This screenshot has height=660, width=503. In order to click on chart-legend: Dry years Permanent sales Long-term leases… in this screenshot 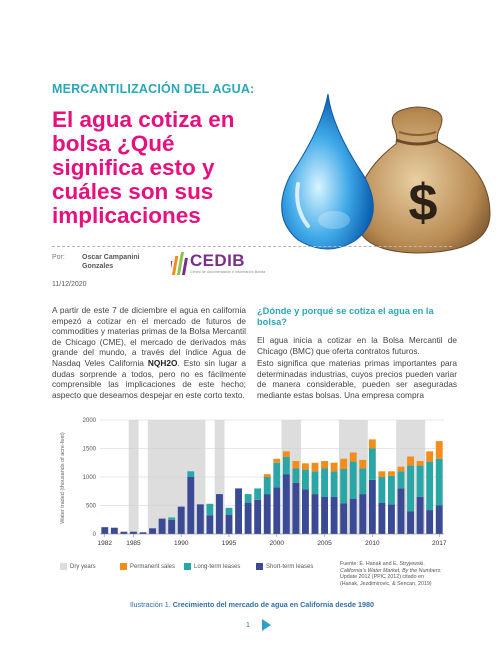, I will do `click(190, 569)`.